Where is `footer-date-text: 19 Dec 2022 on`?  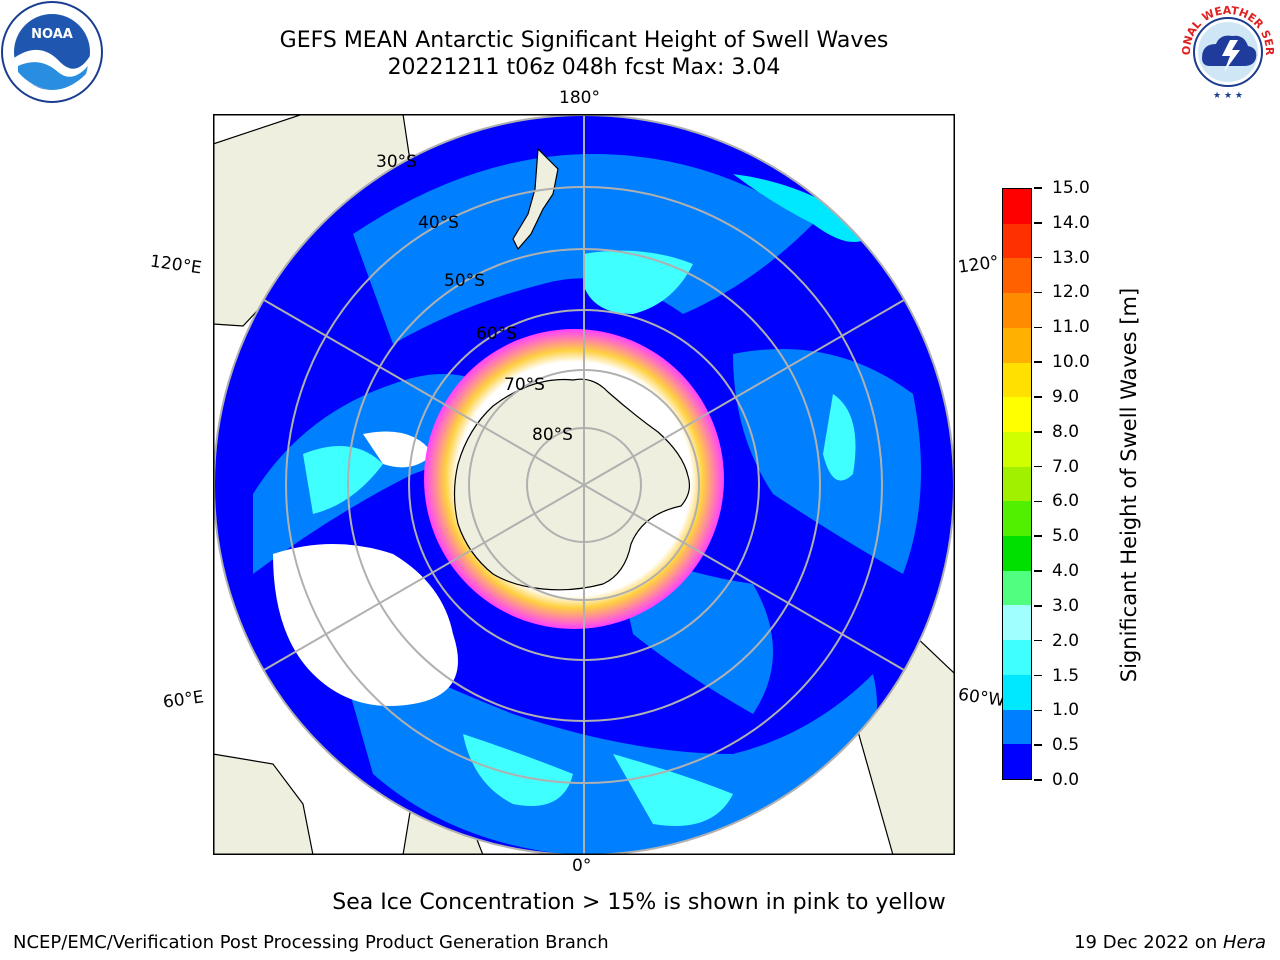 footer-date-text: 19 Dec 2022 on is located at coordinates (1148, 942).